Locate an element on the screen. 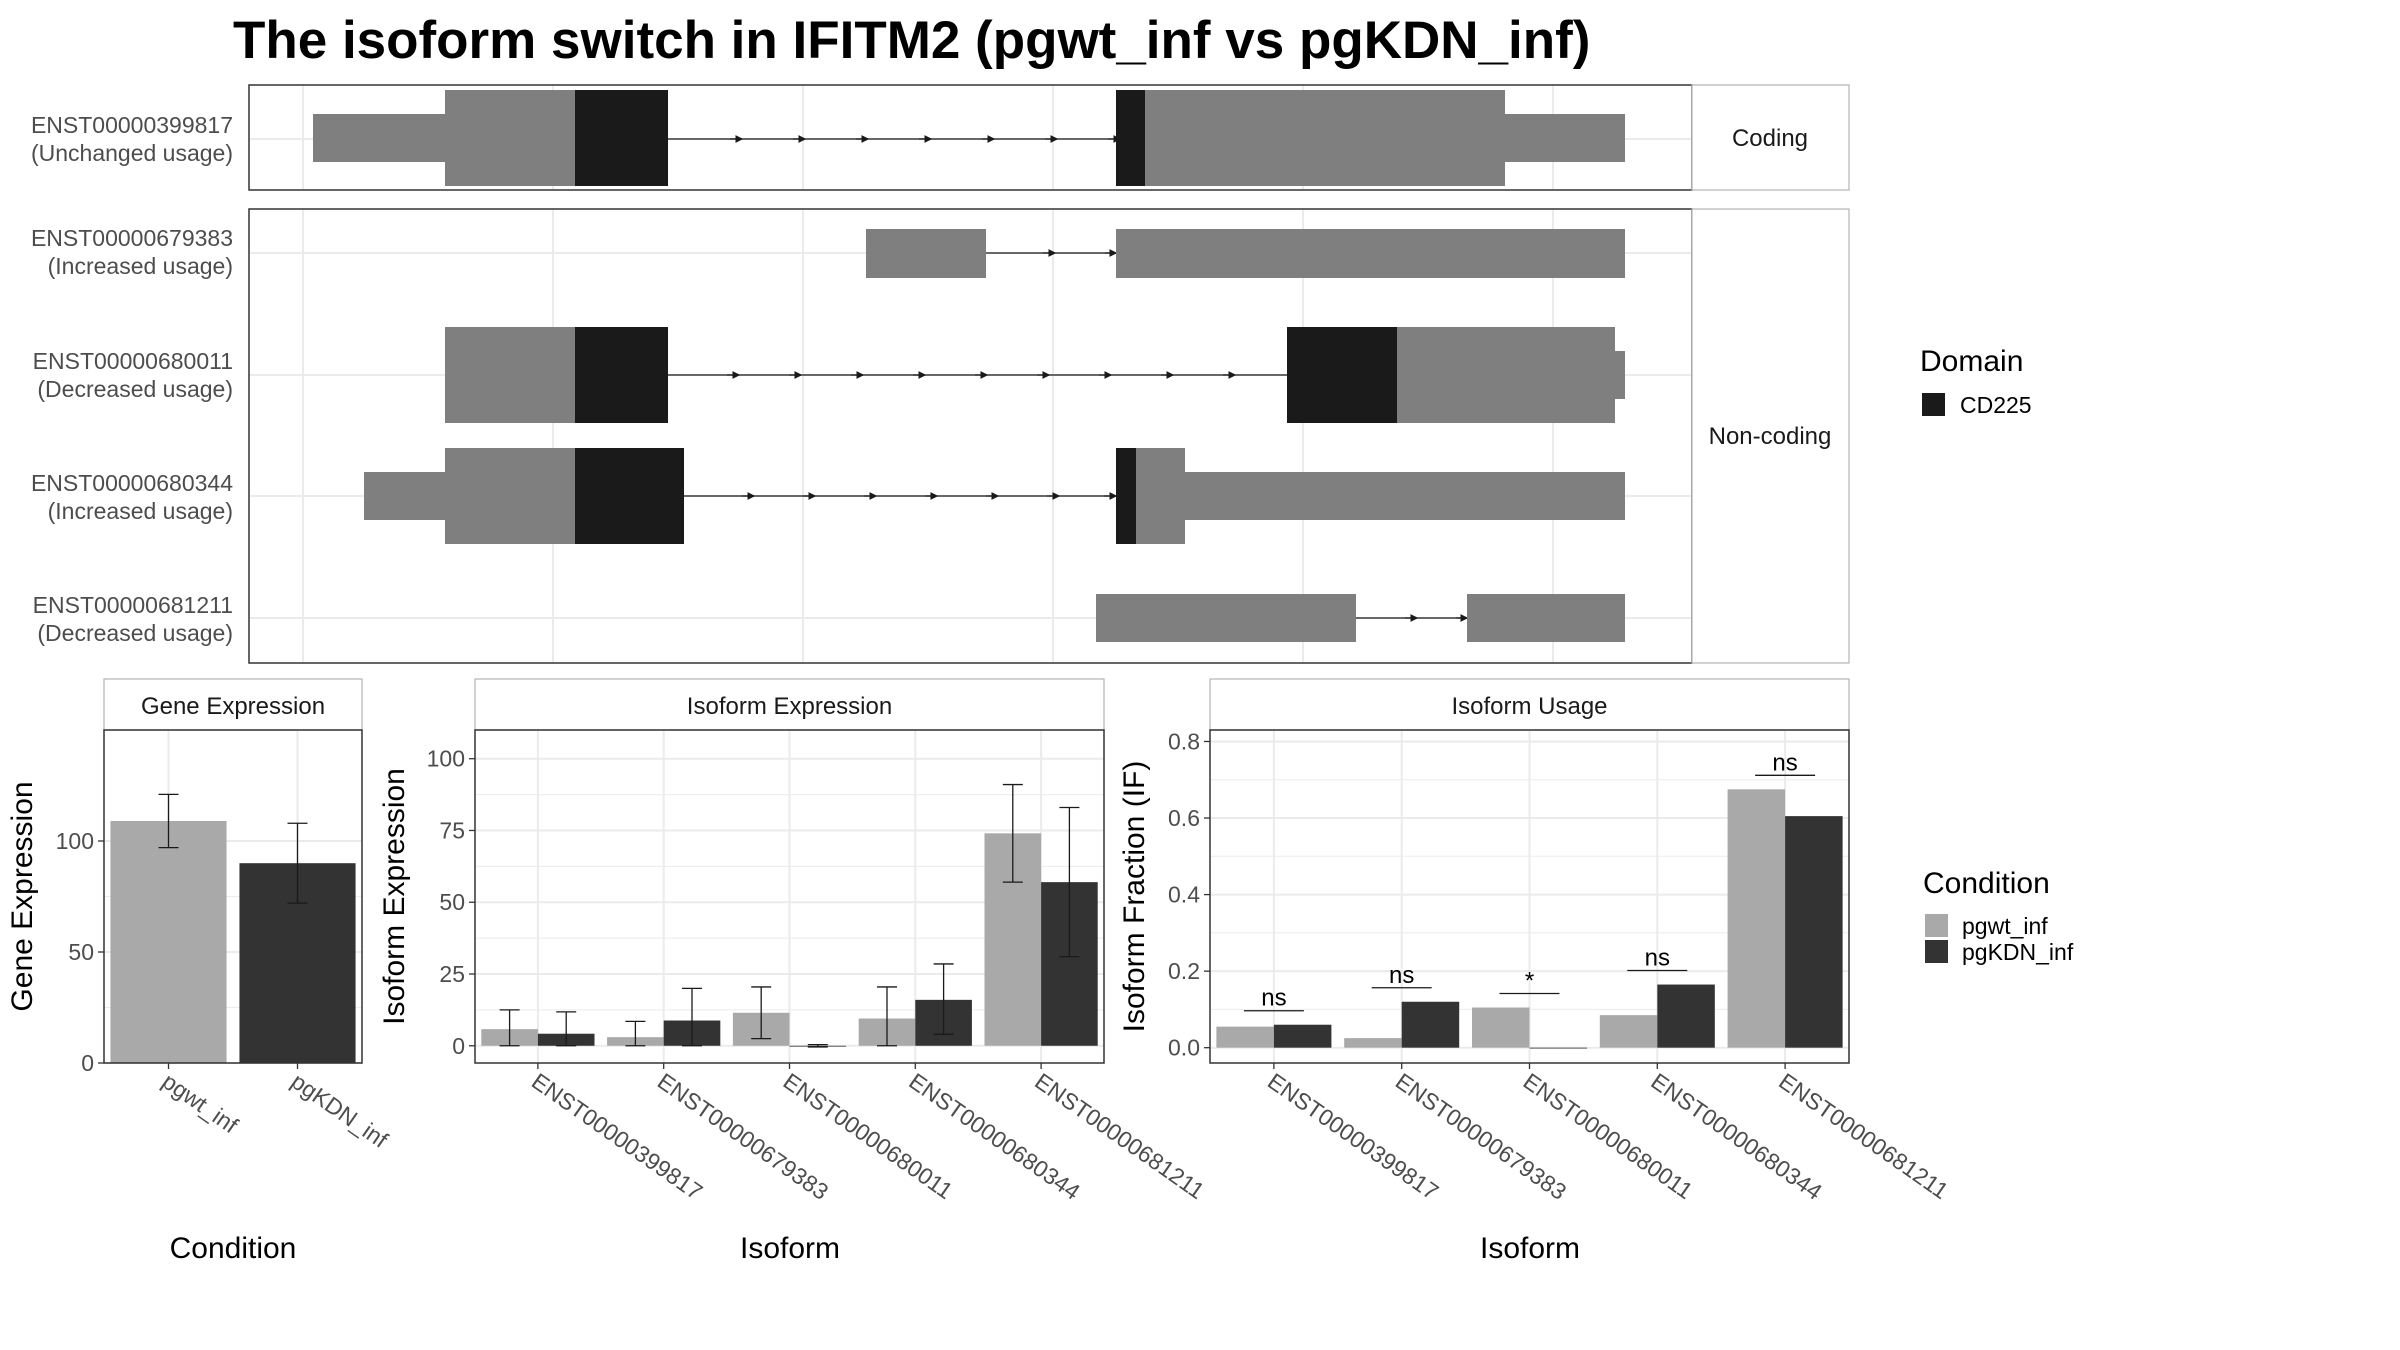 This screenshot has height=1350, width=2400. transcript-ENST00000680011 is located at coordinates (1035, 375).